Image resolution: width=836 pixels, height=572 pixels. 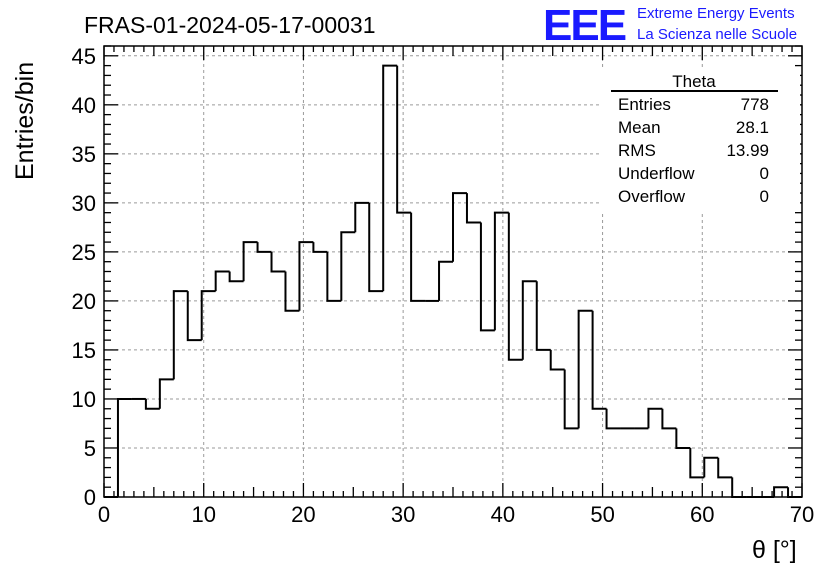 I want to click on x-tick-label: 10, so click(x=203, y=514).